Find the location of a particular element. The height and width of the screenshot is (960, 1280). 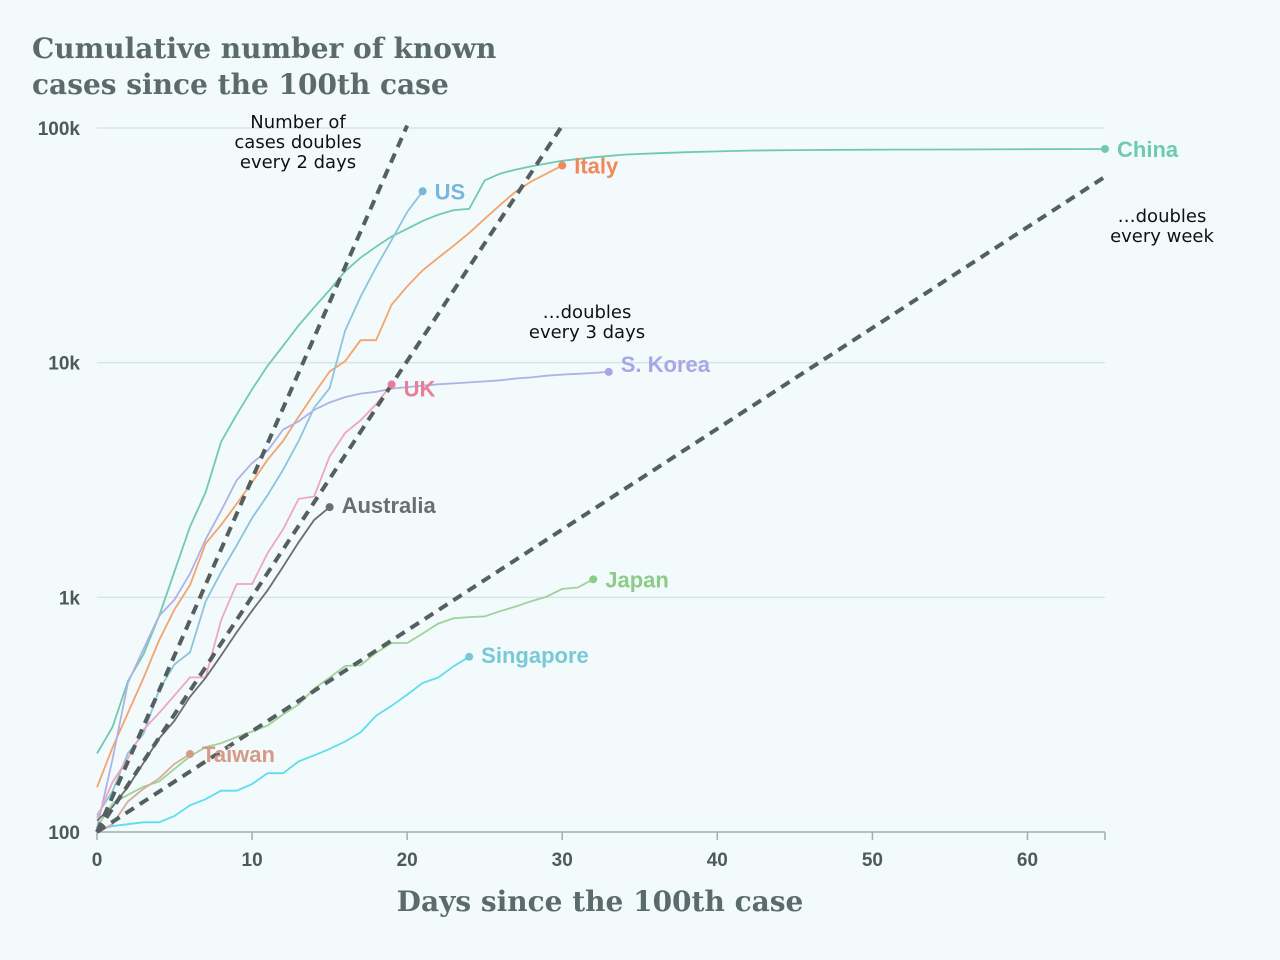

reference-label-7-days: …doubles is located at coordinates (1162, 216).